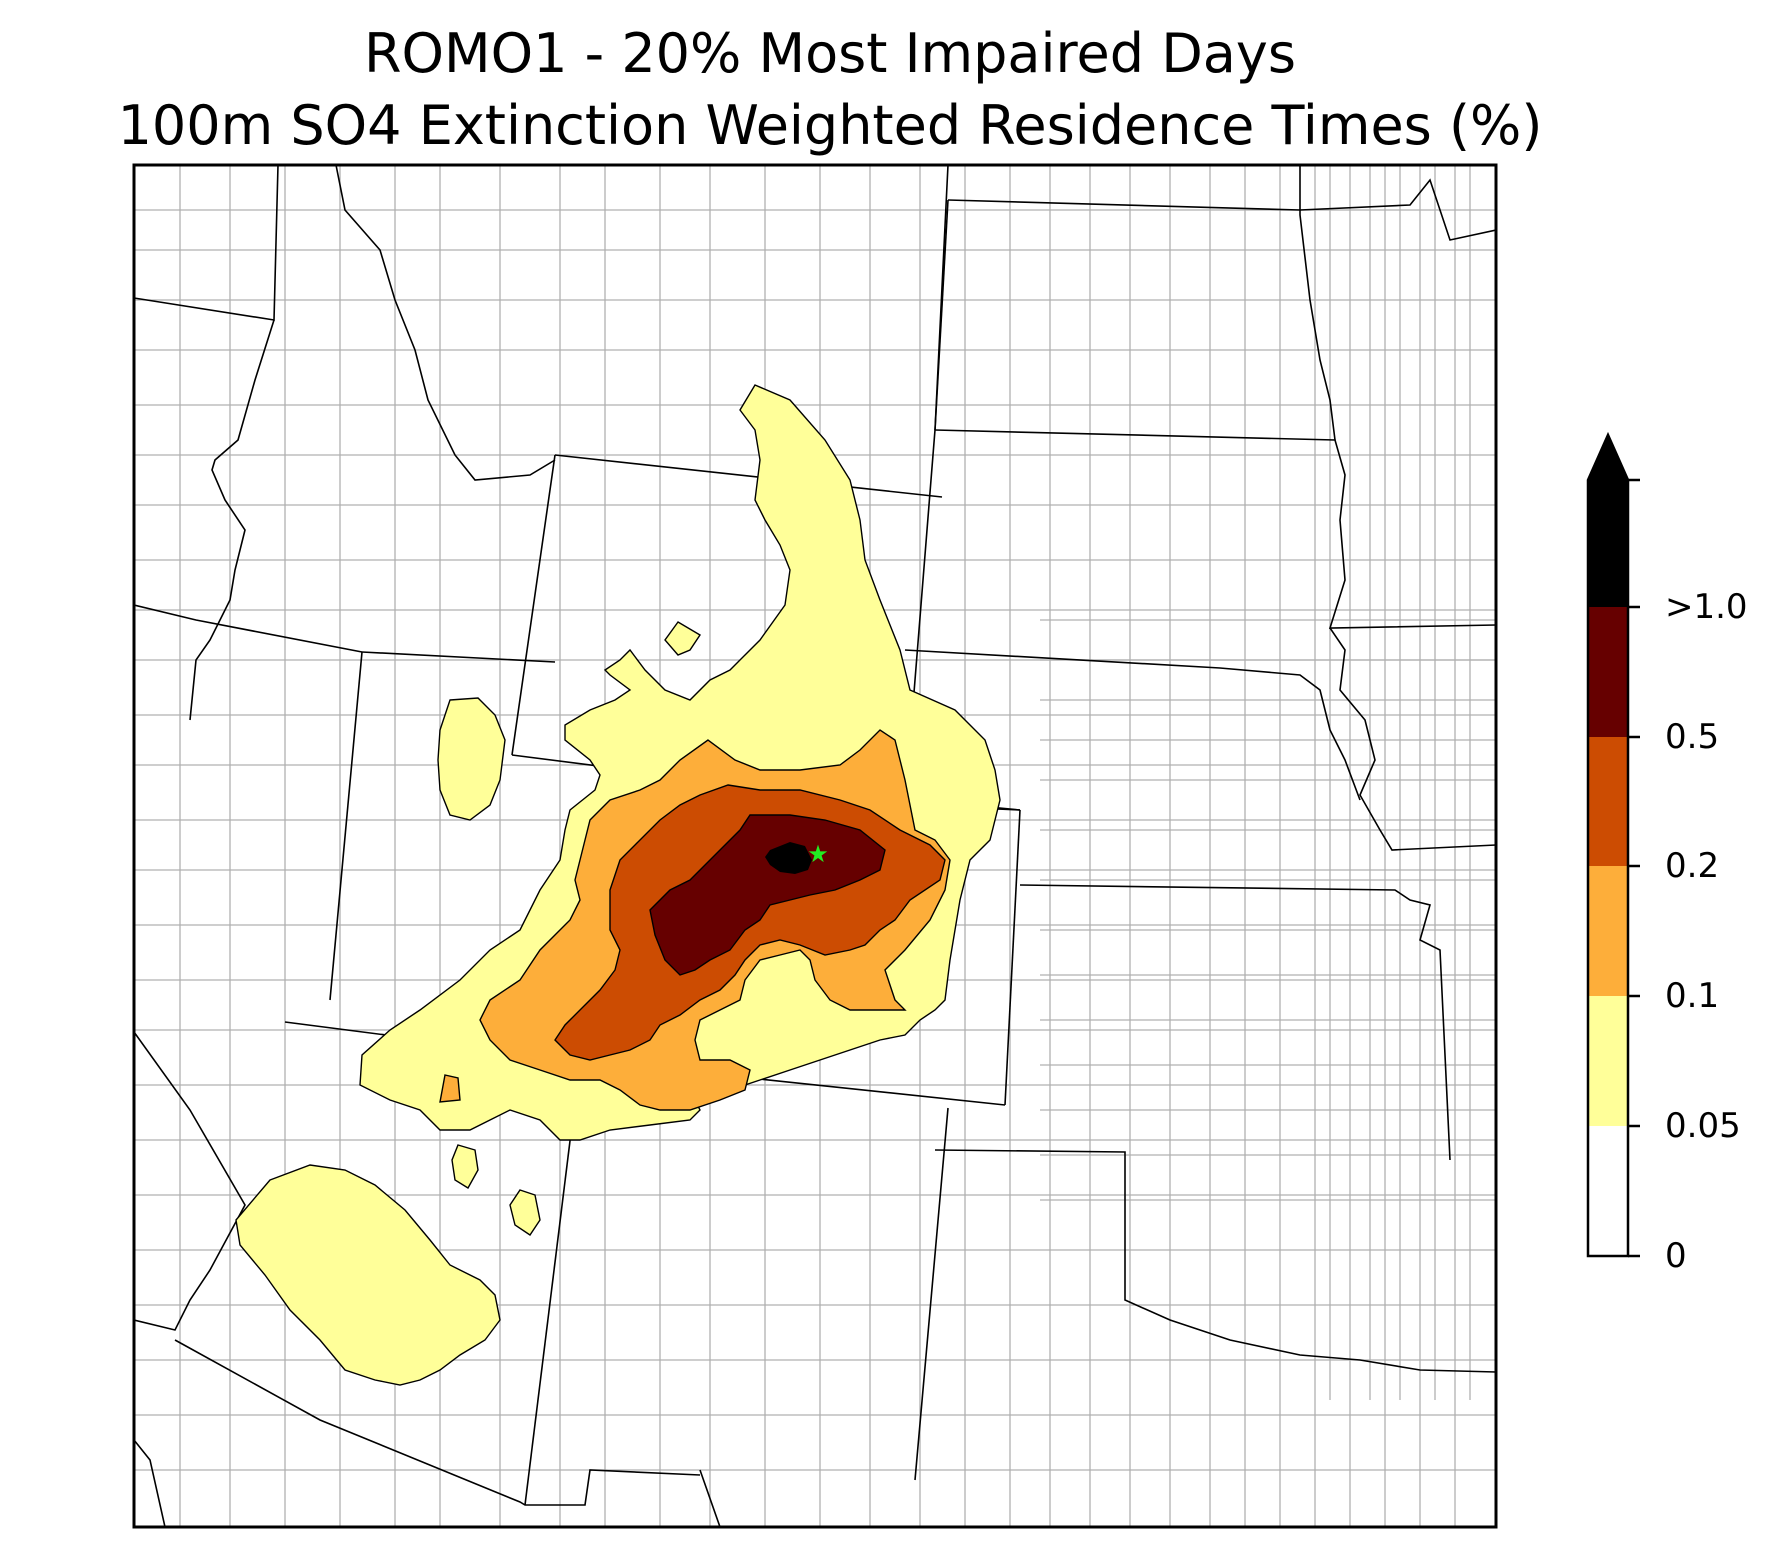 Image resolution: width=1784 pixels, height=1558 pixels. What do you see at coordinates (1692, 737) in the screenshot?
I see `colorbar-label-0-5: 0.5` at bounding box center [1692, 737].